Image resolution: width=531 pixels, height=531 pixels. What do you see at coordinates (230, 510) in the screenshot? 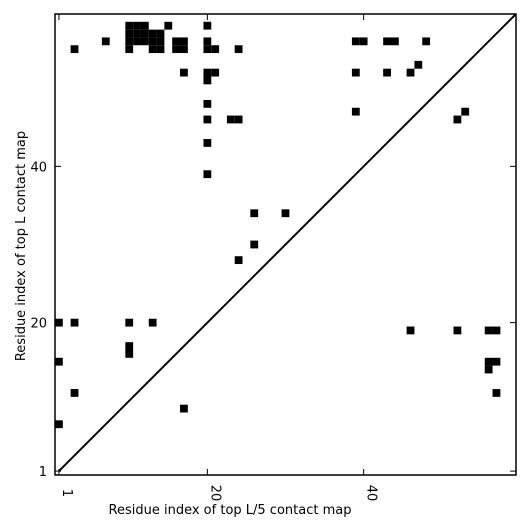
I see `x-axis-label: Residue index of top L/5 contact map` at bounding box center [230, 510].